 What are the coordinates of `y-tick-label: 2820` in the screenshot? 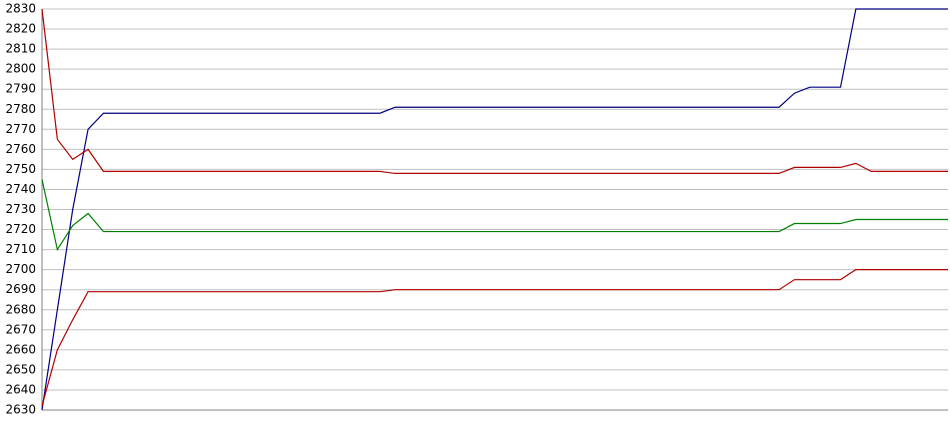 It's located at (20, 29).